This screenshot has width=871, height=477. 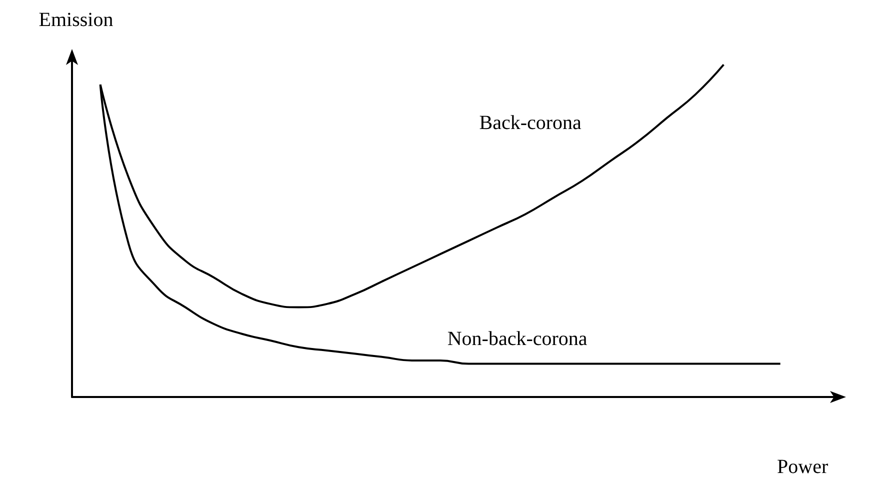 What do you see at coordinates (517, 339) in the screenshot?
I see `series-label: Non-back-corona` at bounding box center [517, 339].